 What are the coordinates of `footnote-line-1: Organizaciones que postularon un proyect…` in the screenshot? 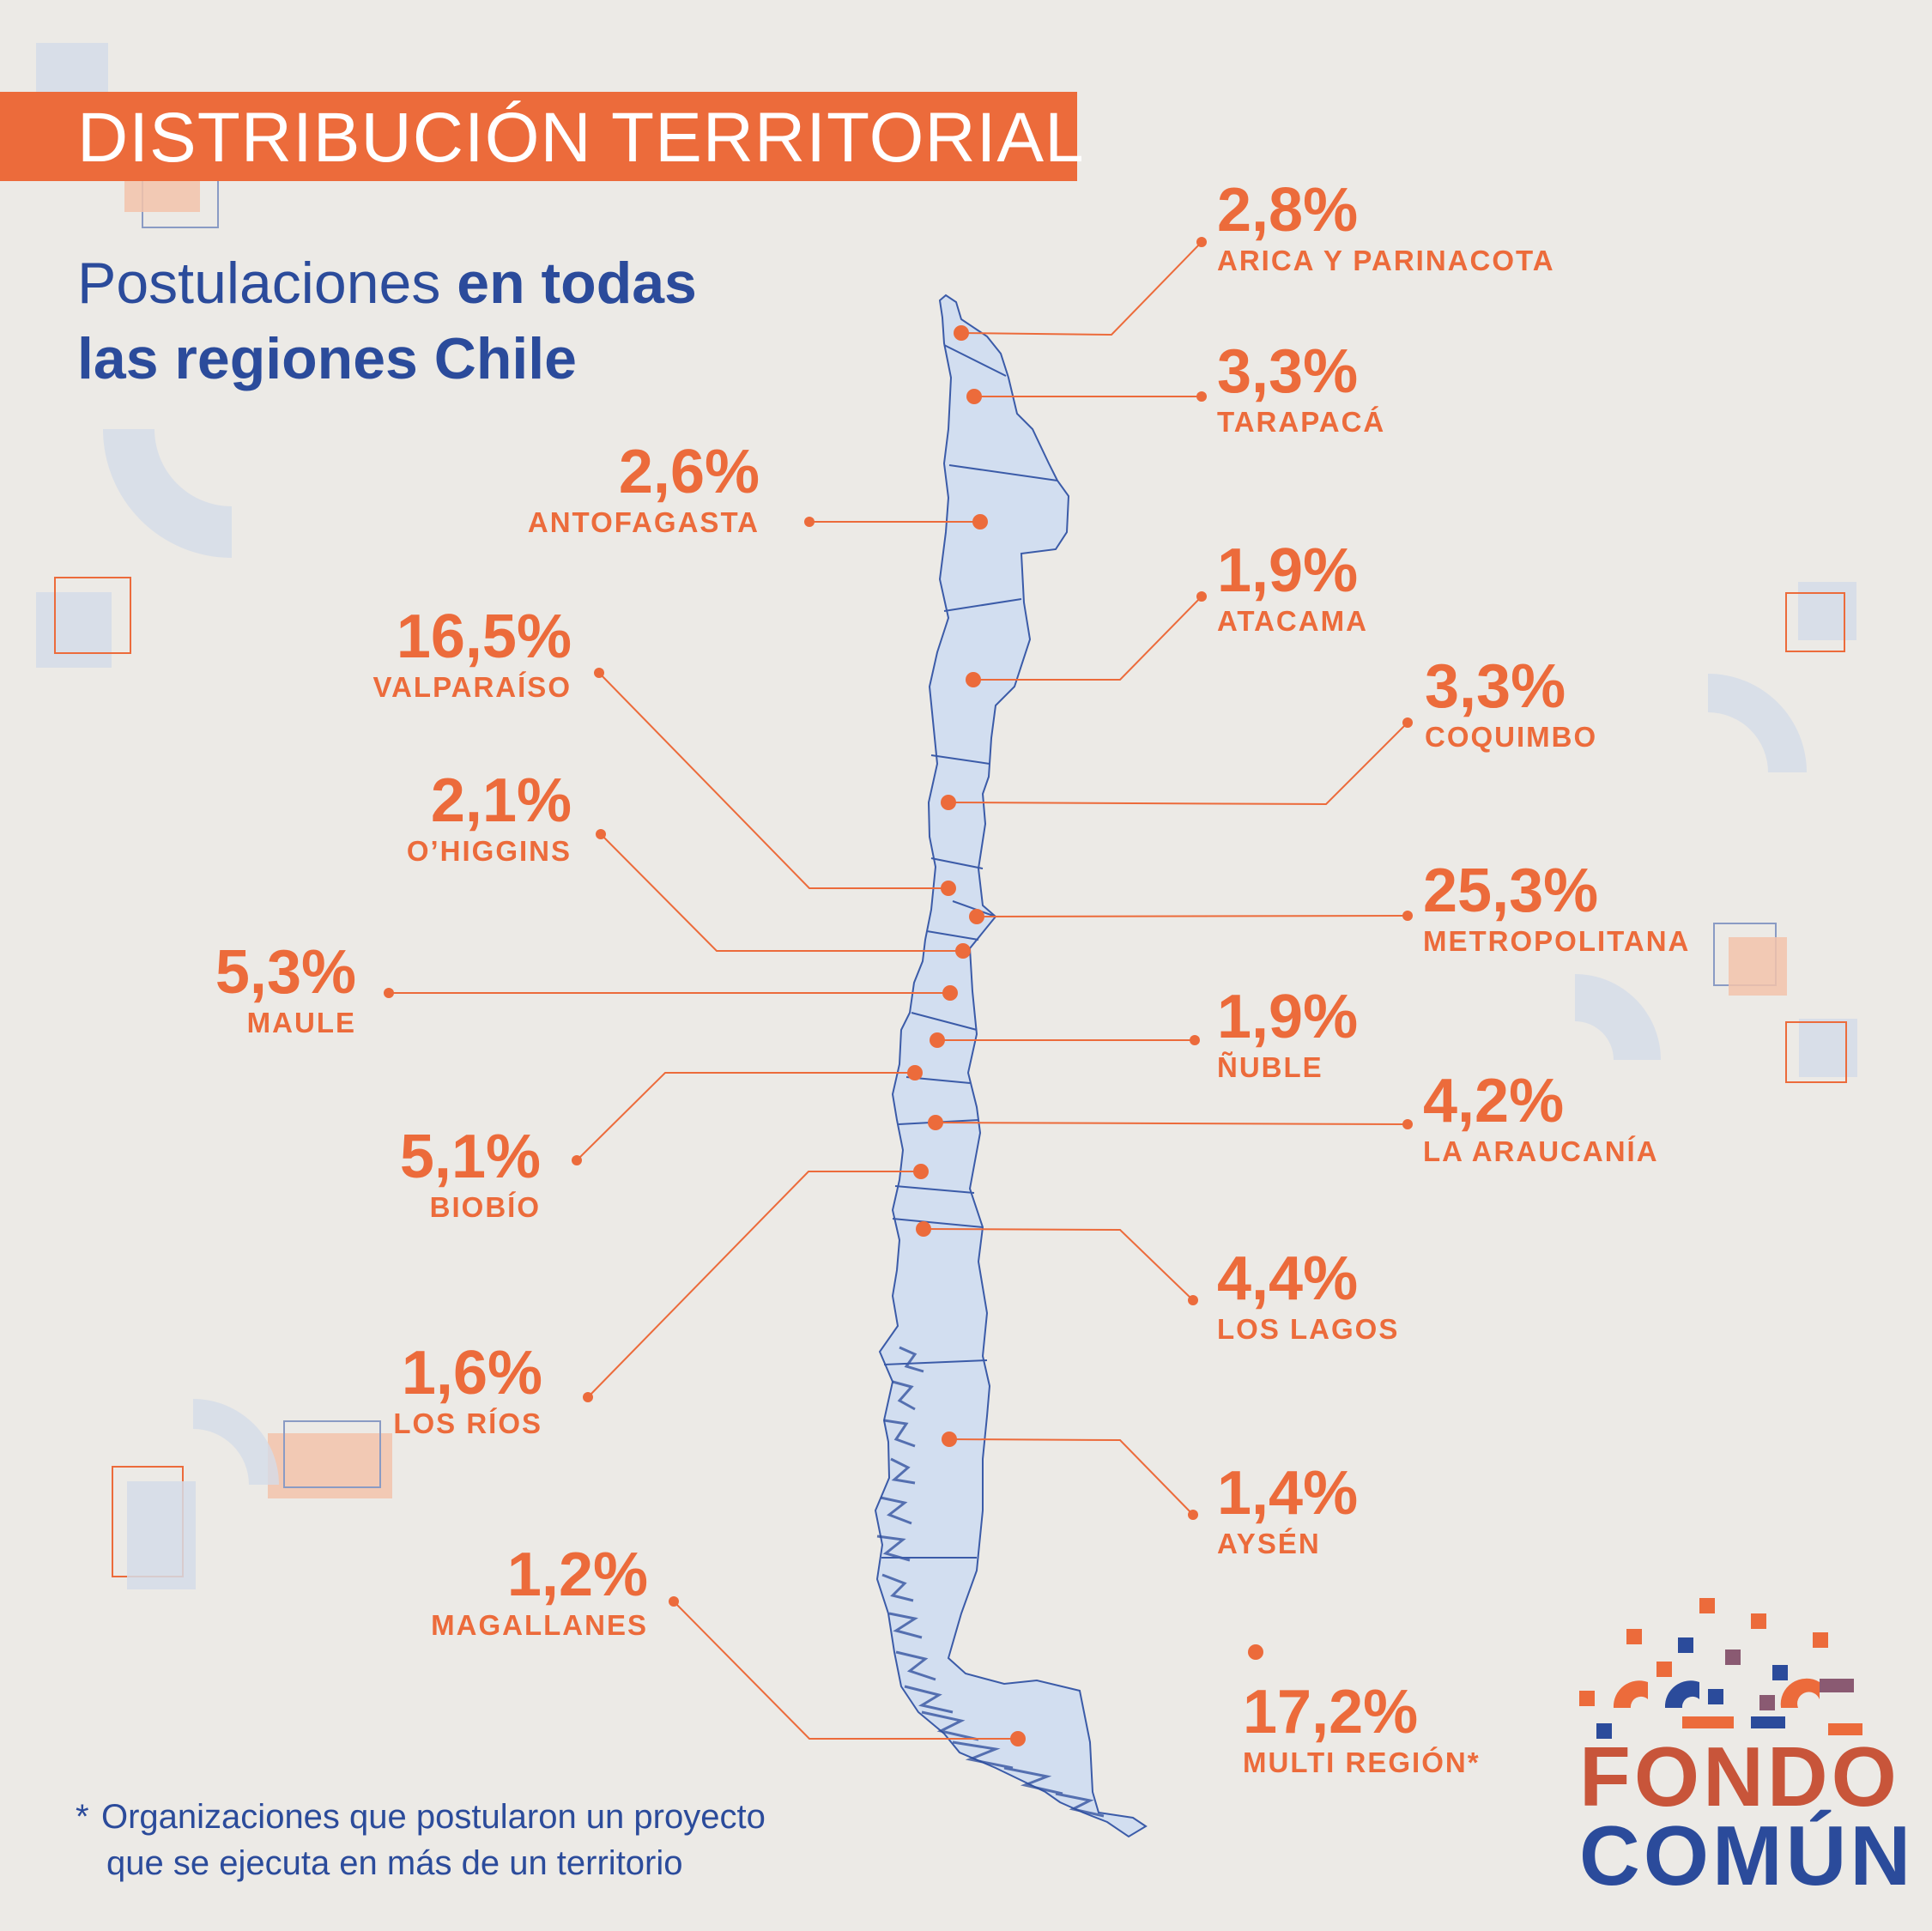 It's located at (434, 1817).